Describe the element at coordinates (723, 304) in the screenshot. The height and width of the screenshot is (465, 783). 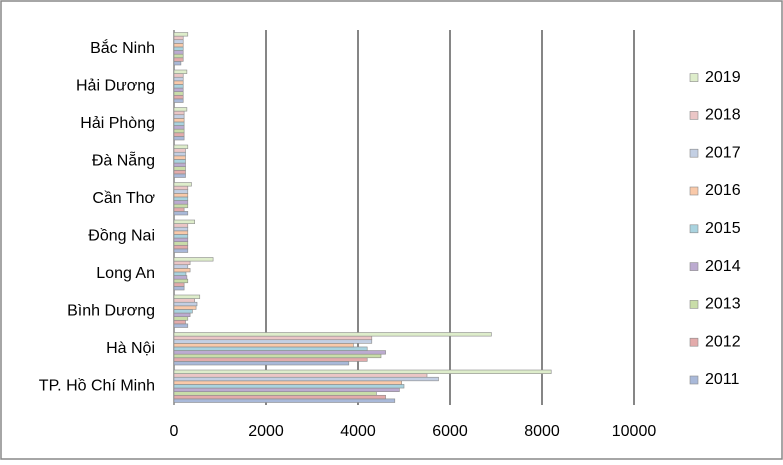
I see `legend-label: 2013` at that location.